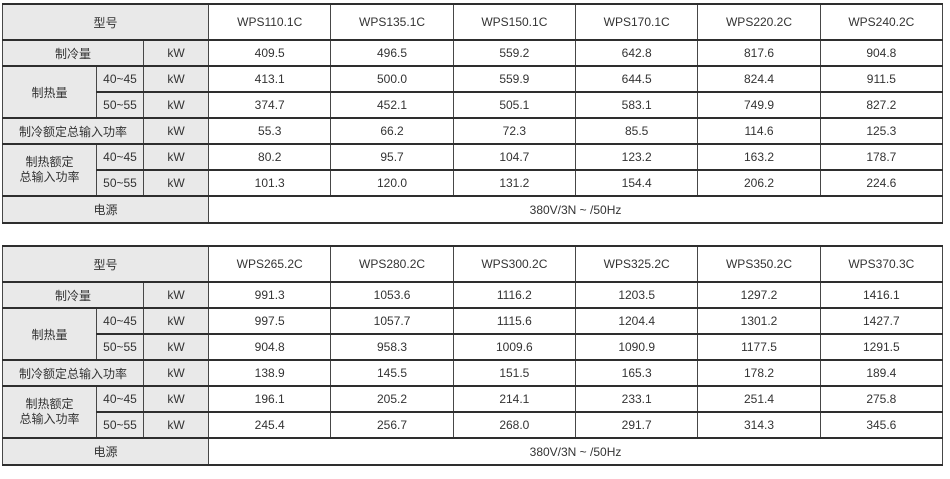  Describe the element at coordinates (514, 157) in the screenshot. I see `value-cell: 104.7` at that location.